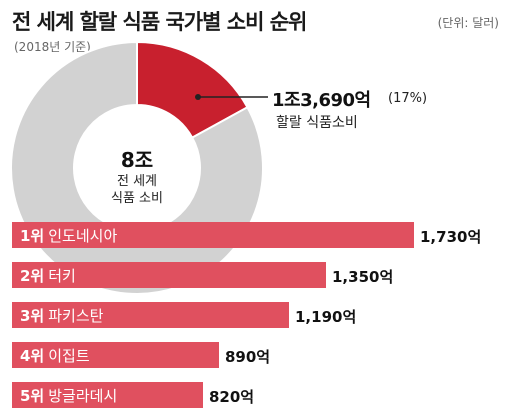 Image resolution: width=511 pixels, height=408 pixels. I want to click on ranking-bar: 4위 이집트, so click(115, 355).